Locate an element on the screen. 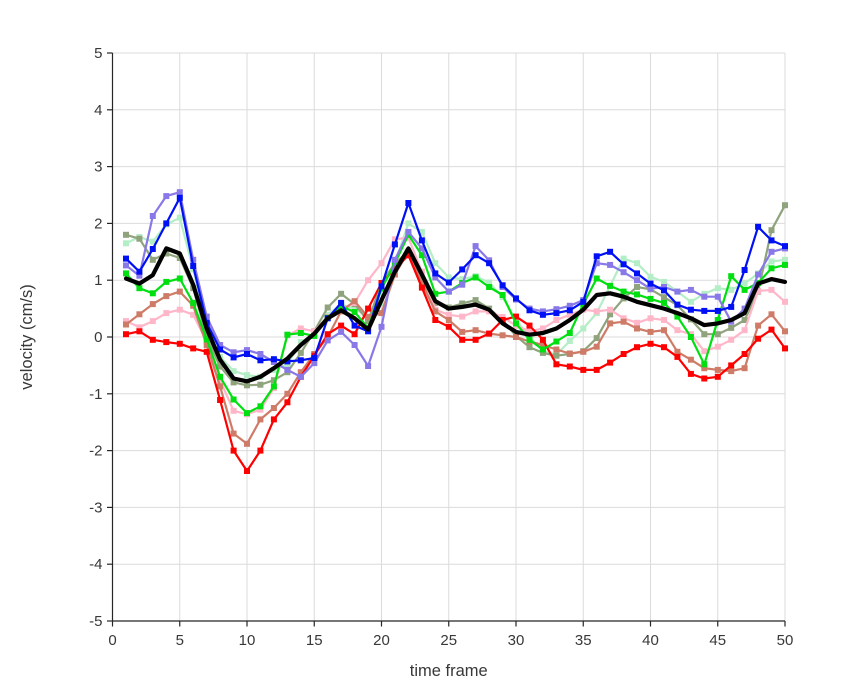 Image resolution: width=864 pixels, height=700 pixels. y-tick-label: -2 is located at coordinates (95, 451).